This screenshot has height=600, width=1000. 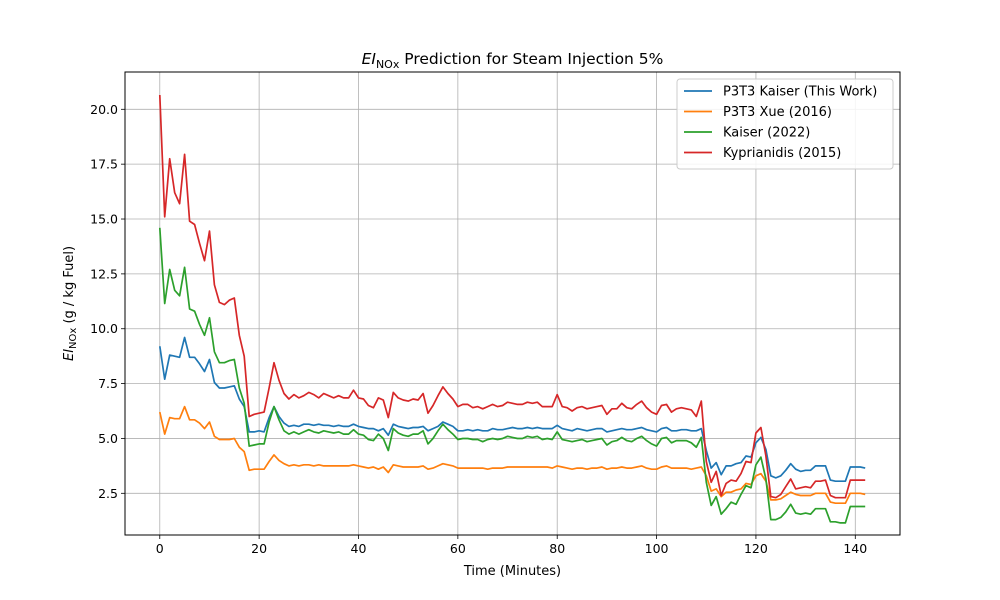 I want to click on legend-box, so click(x=785, y=124).